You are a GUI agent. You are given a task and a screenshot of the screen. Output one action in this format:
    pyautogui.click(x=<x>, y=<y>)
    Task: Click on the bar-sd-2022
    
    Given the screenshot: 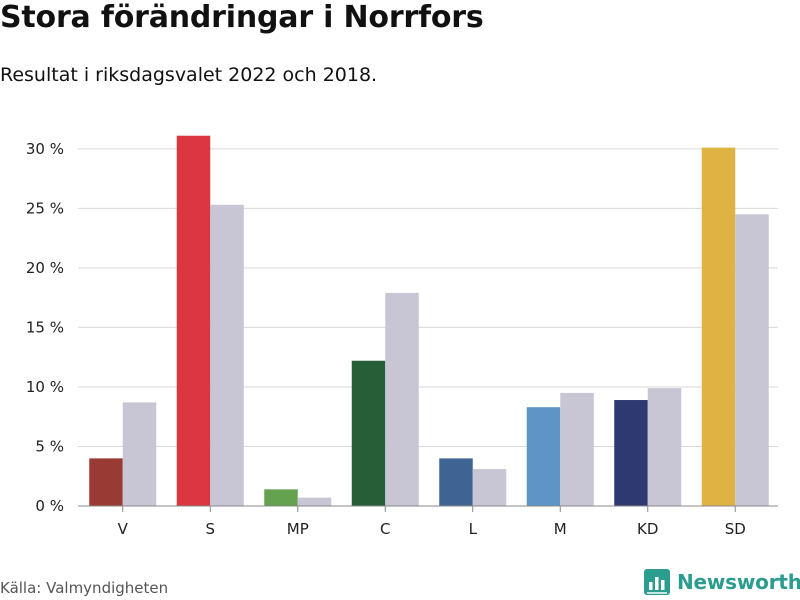 What is the action you would take?
    pyautogui.click(x=718, y=326)
    